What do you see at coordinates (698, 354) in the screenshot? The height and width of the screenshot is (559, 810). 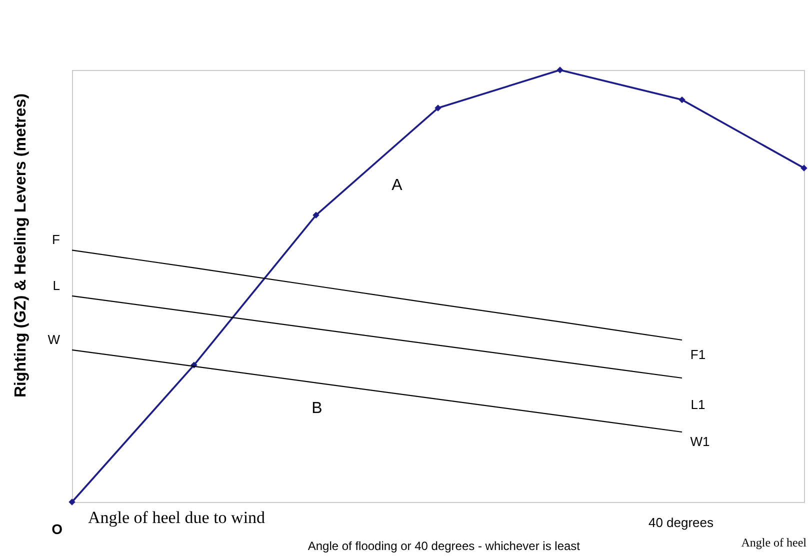 I see `annotation: F1` at bounding box center [698, 354].